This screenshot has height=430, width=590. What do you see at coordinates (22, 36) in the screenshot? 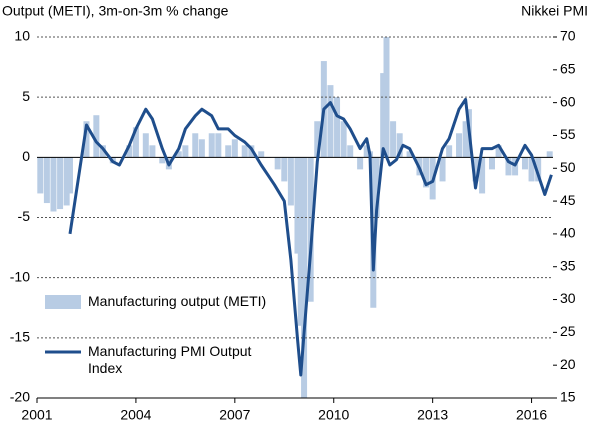
I see `y-tick-label: 10` at bounding box center [22, 36].